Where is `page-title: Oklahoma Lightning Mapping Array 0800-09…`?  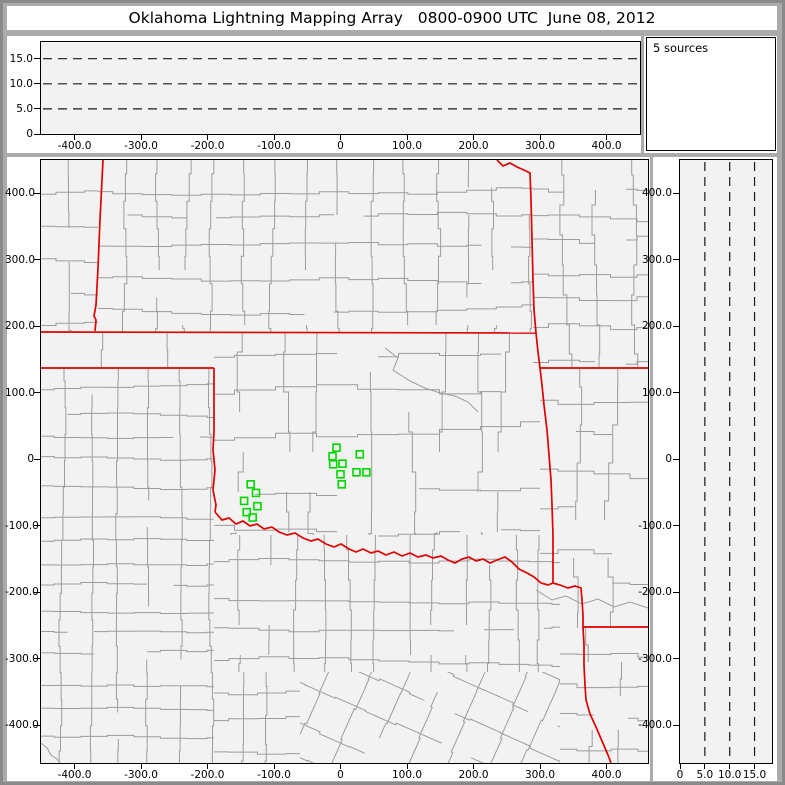 page-title: Oklahoma Lightning Mapping Array 0800-09… is located at coordinates (392, 18).